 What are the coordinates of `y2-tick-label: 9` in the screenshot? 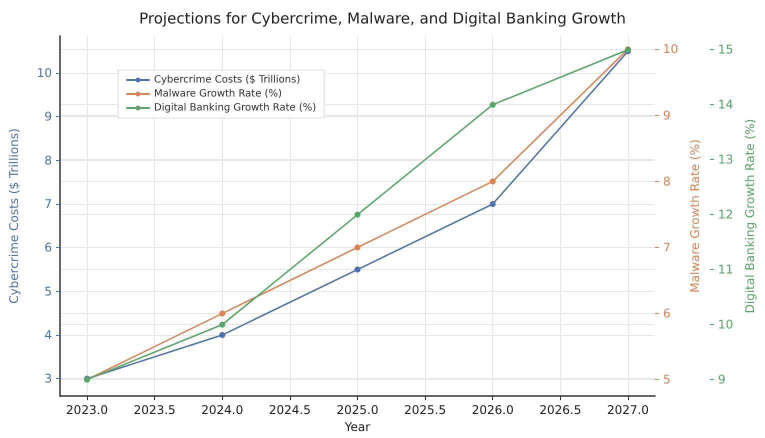 It's located at (667, 115).